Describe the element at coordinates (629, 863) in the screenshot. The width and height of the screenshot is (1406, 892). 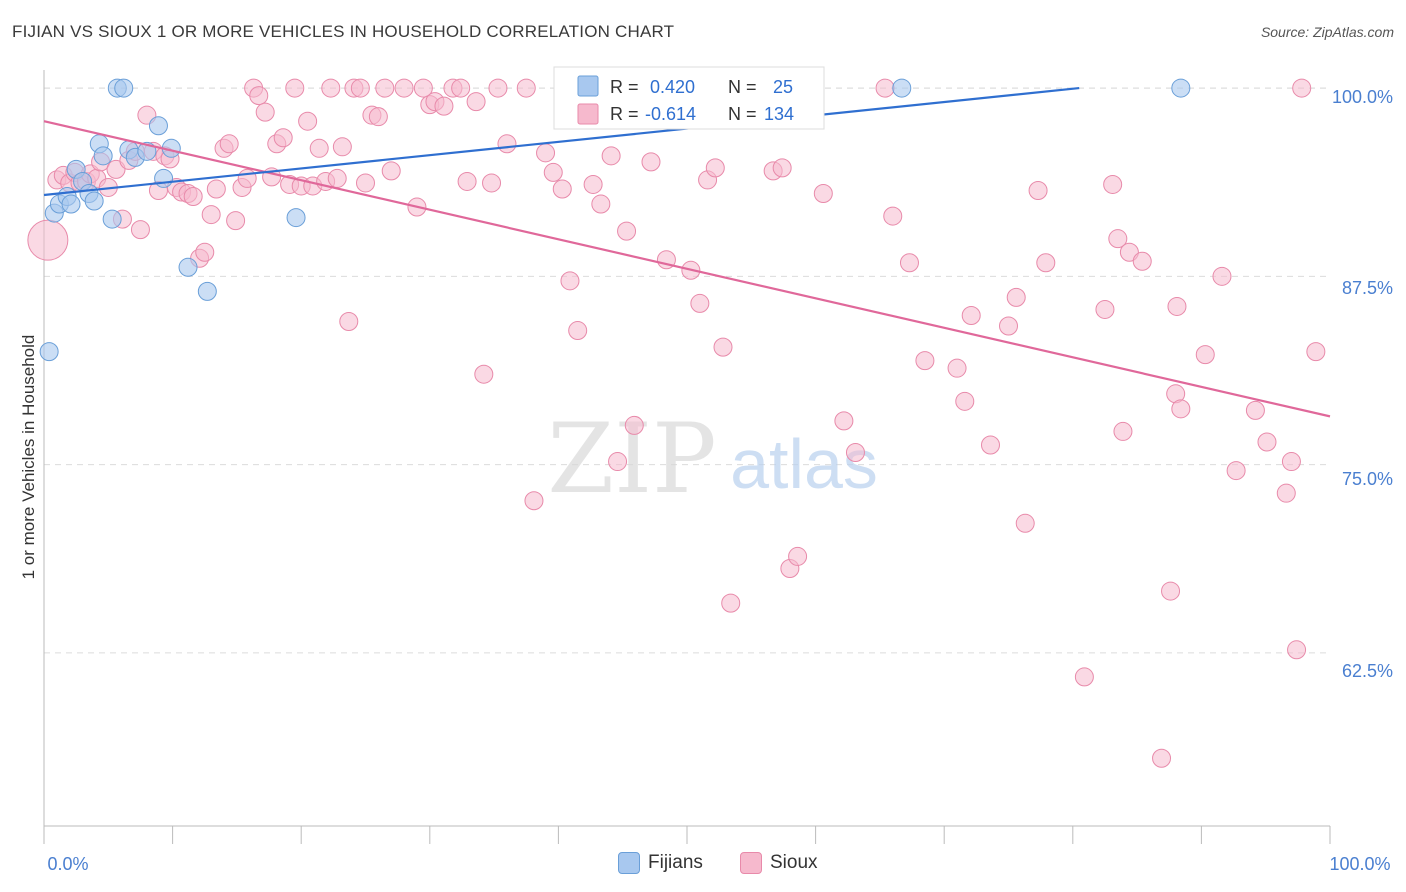
I see `fijians-swatch` at that location.